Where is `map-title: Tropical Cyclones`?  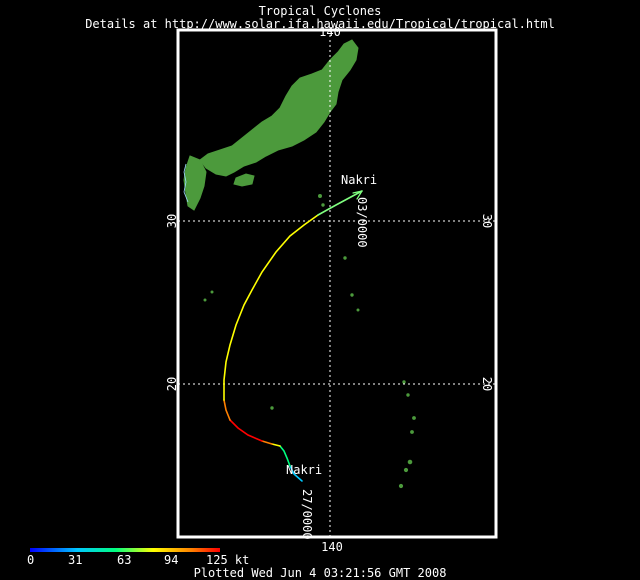
map-title: Tropical Cyclones is located at coordinates (320, 11).